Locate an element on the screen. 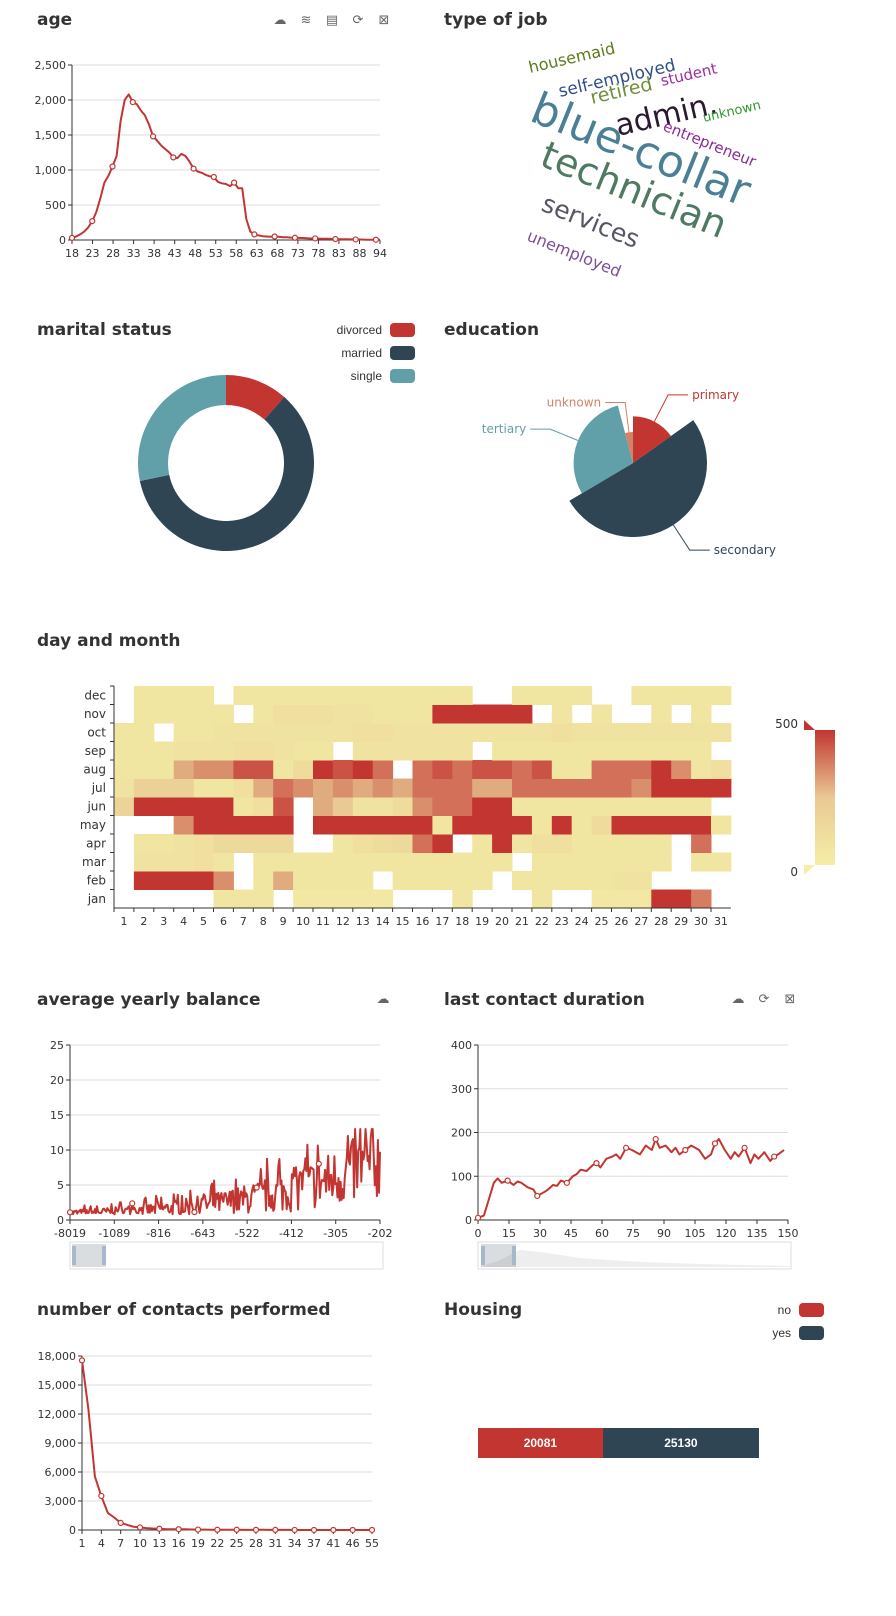 Image resolution: width=896 pixels, height=1616 pixels. bar-chart-icon: ▤ is located at coordinates (332, 19).